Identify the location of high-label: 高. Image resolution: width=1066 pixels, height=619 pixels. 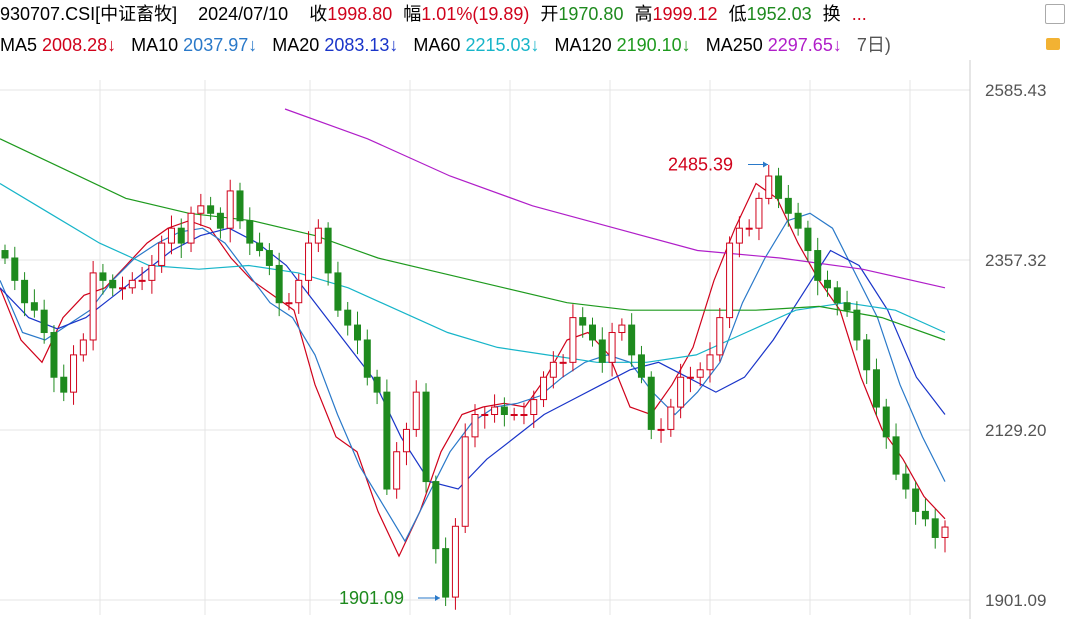
(643, 14).